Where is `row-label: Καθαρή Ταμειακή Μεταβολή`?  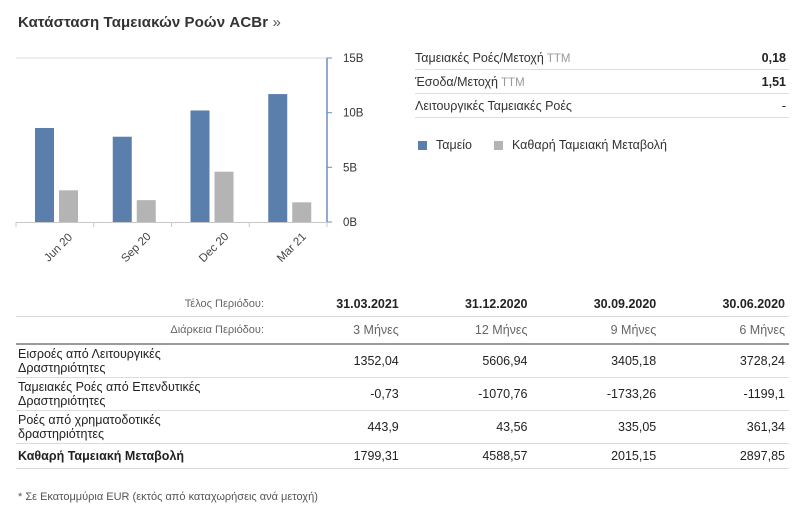
row-label: Καθαρή Ταμειακή Μεταβολή is located at coordinates (145, 456).